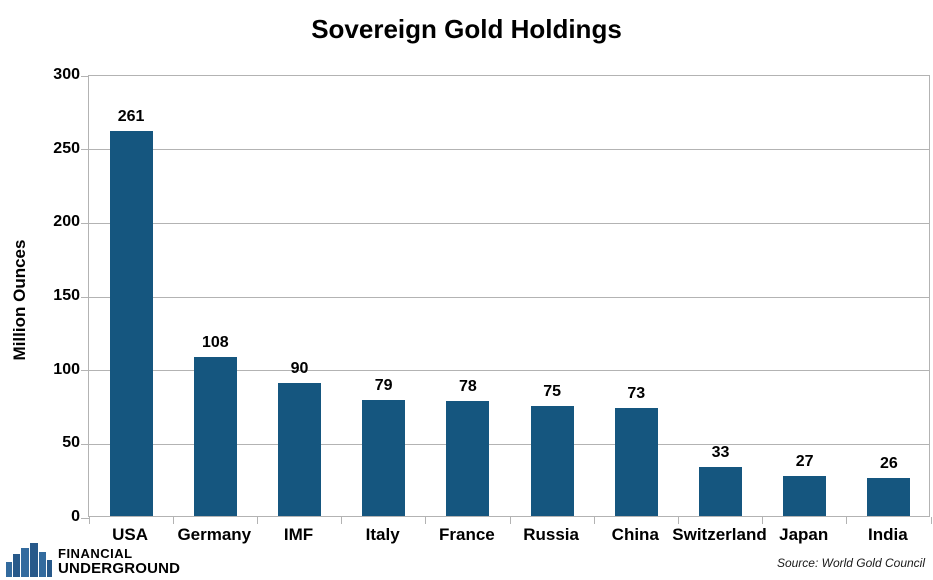 The height and width of the screenshot is (580, 933). Describe the element at coordinates (95, 553) in the screenshot. I see `logo-line-financial: FINANCIAL` at that location.